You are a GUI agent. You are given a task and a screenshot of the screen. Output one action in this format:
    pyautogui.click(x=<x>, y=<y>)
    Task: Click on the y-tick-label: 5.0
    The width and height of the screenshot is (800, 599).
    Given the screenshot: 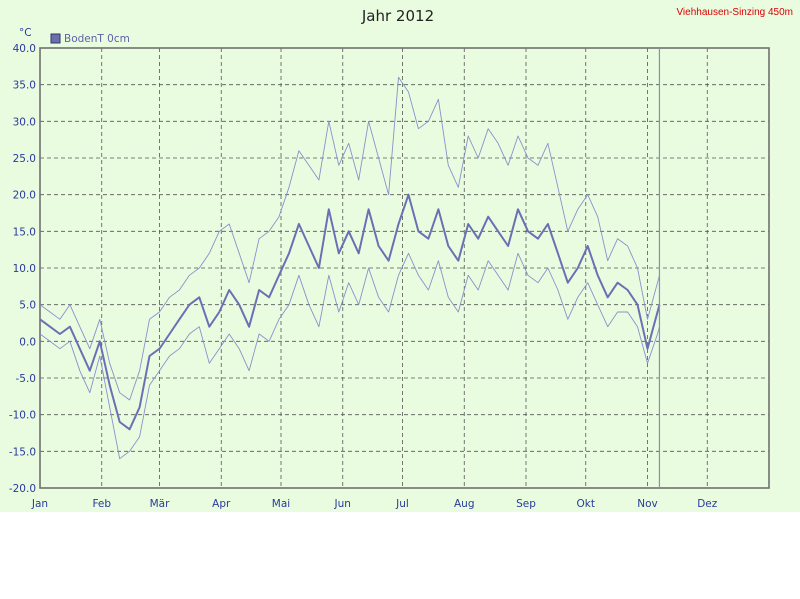 What is the action you would take?
    pyautogui.click(x=27, y=306)
    